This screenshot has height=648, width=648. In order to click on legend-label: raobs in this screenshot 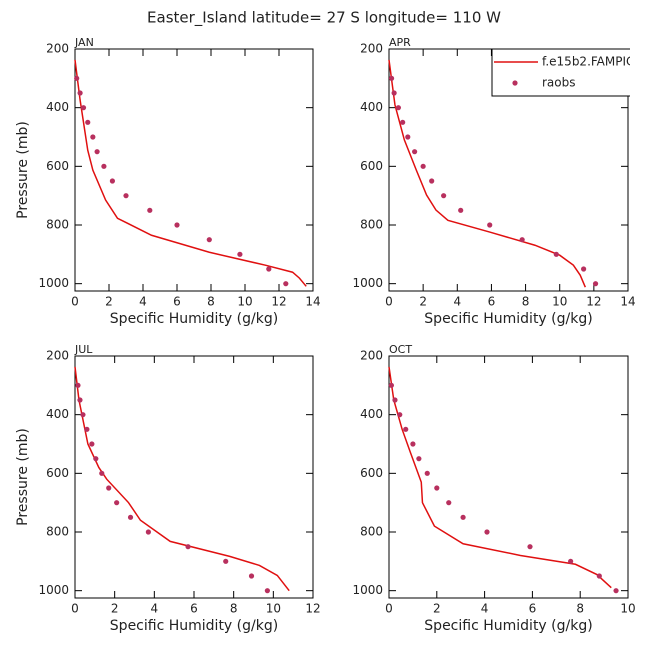, I will do `click(559, 83)`.